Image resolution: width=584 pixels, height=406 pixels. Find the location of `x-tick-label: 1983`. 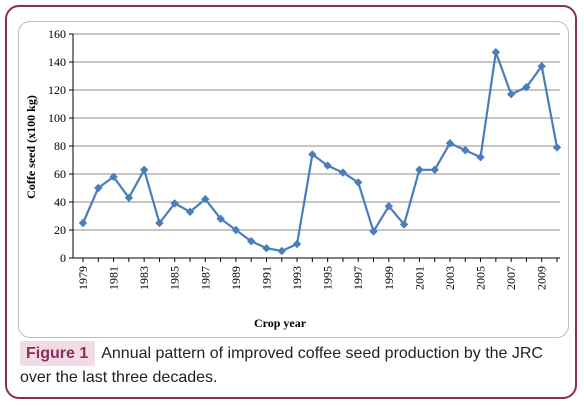

x-tick-label: 1983 is located at coordinates (144, 278).